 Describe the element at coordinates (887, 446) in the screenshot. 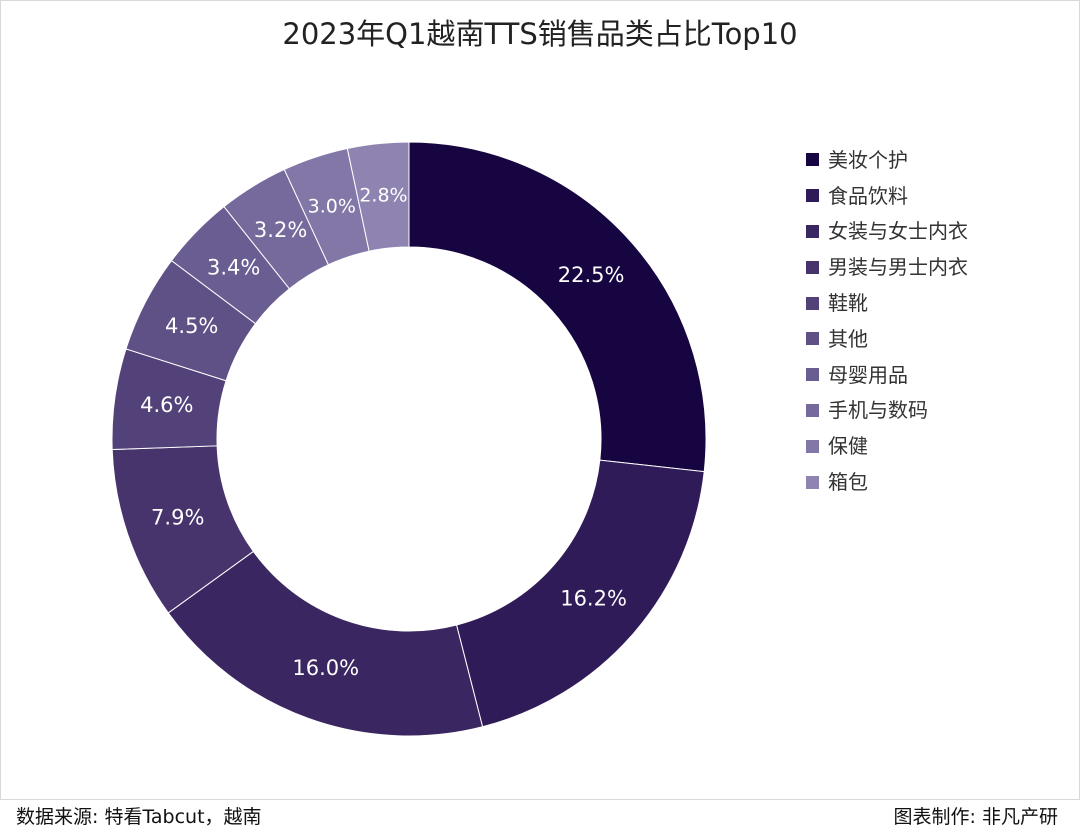

I see `legend-item: 保健` at that location.